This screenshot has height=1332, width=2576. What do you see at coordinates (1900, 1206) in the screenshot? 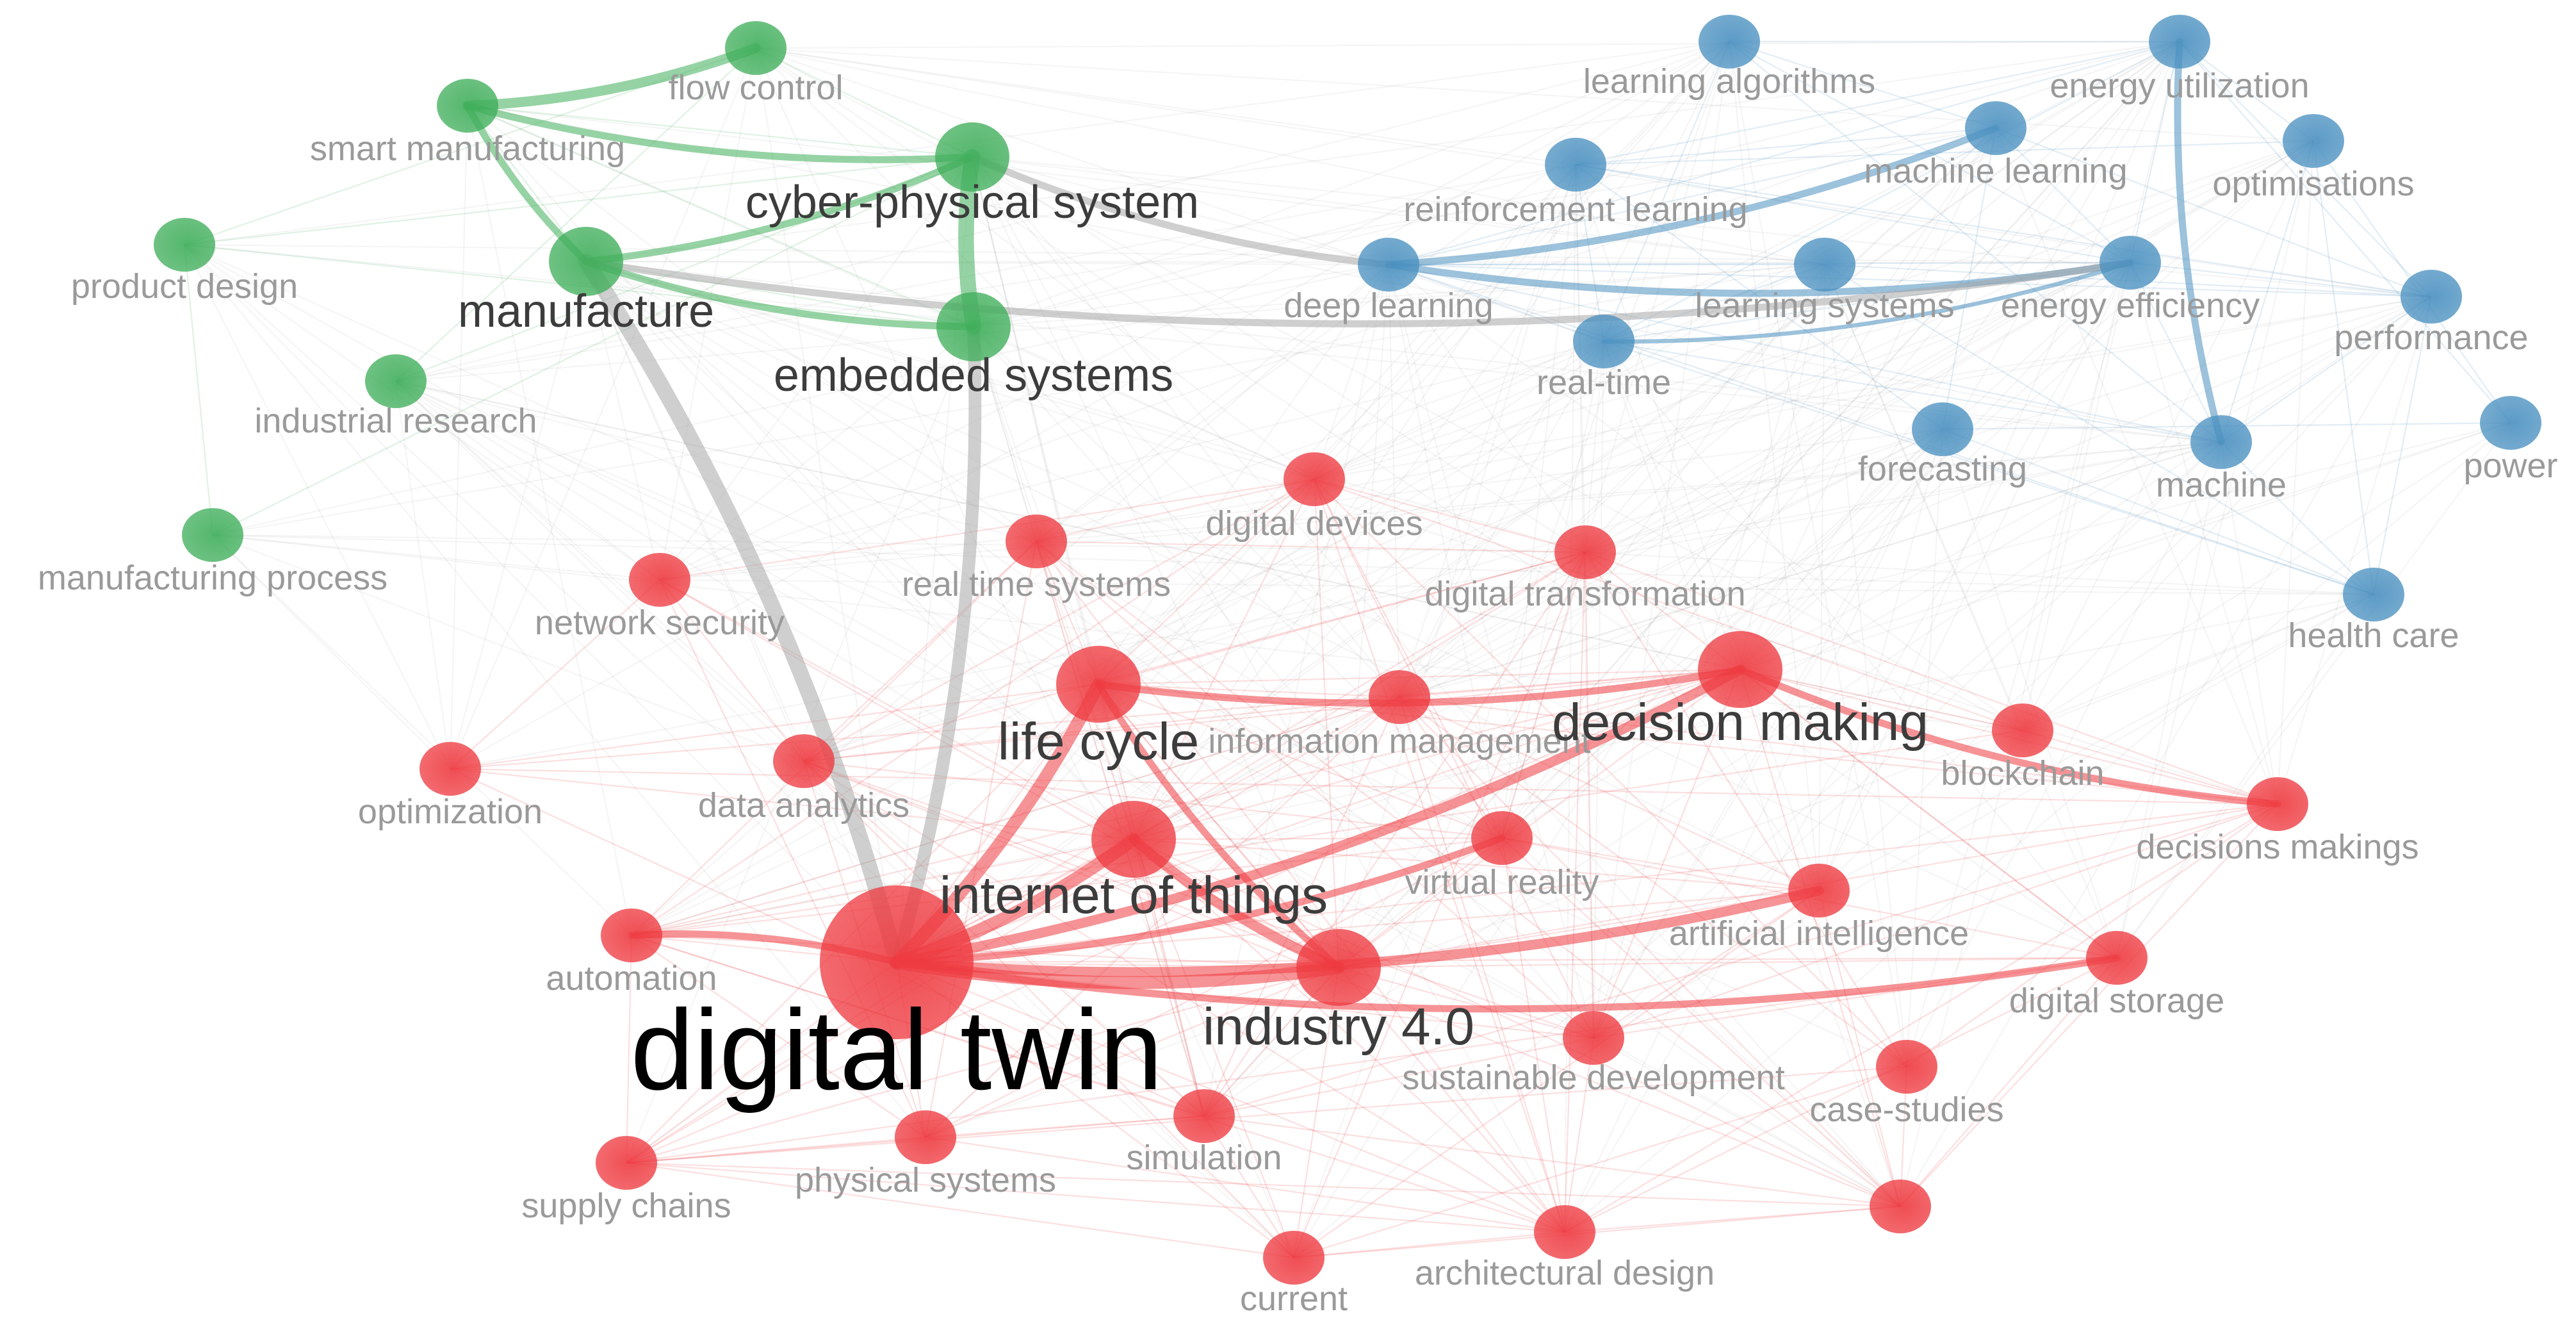
I see `node-case-node` at bounding box center [1900, 1206].